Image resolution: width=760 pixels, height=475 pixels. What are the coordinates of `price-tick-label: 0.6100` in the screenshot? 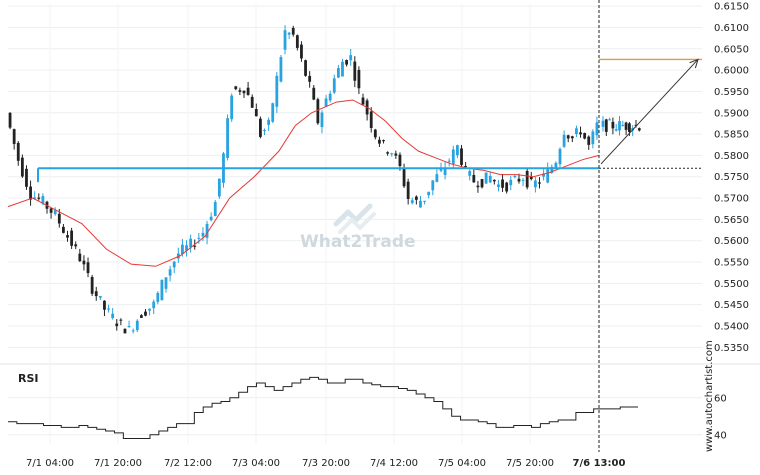 It's located at (731, 28).